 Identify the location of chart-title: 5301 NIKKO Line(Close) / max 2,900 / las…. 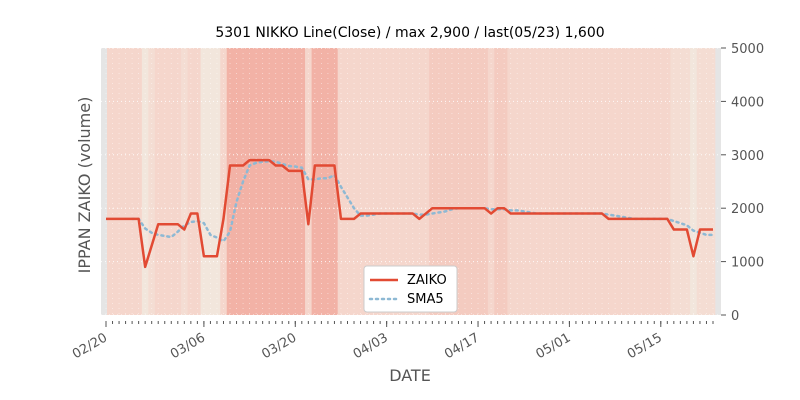
(410, 33).